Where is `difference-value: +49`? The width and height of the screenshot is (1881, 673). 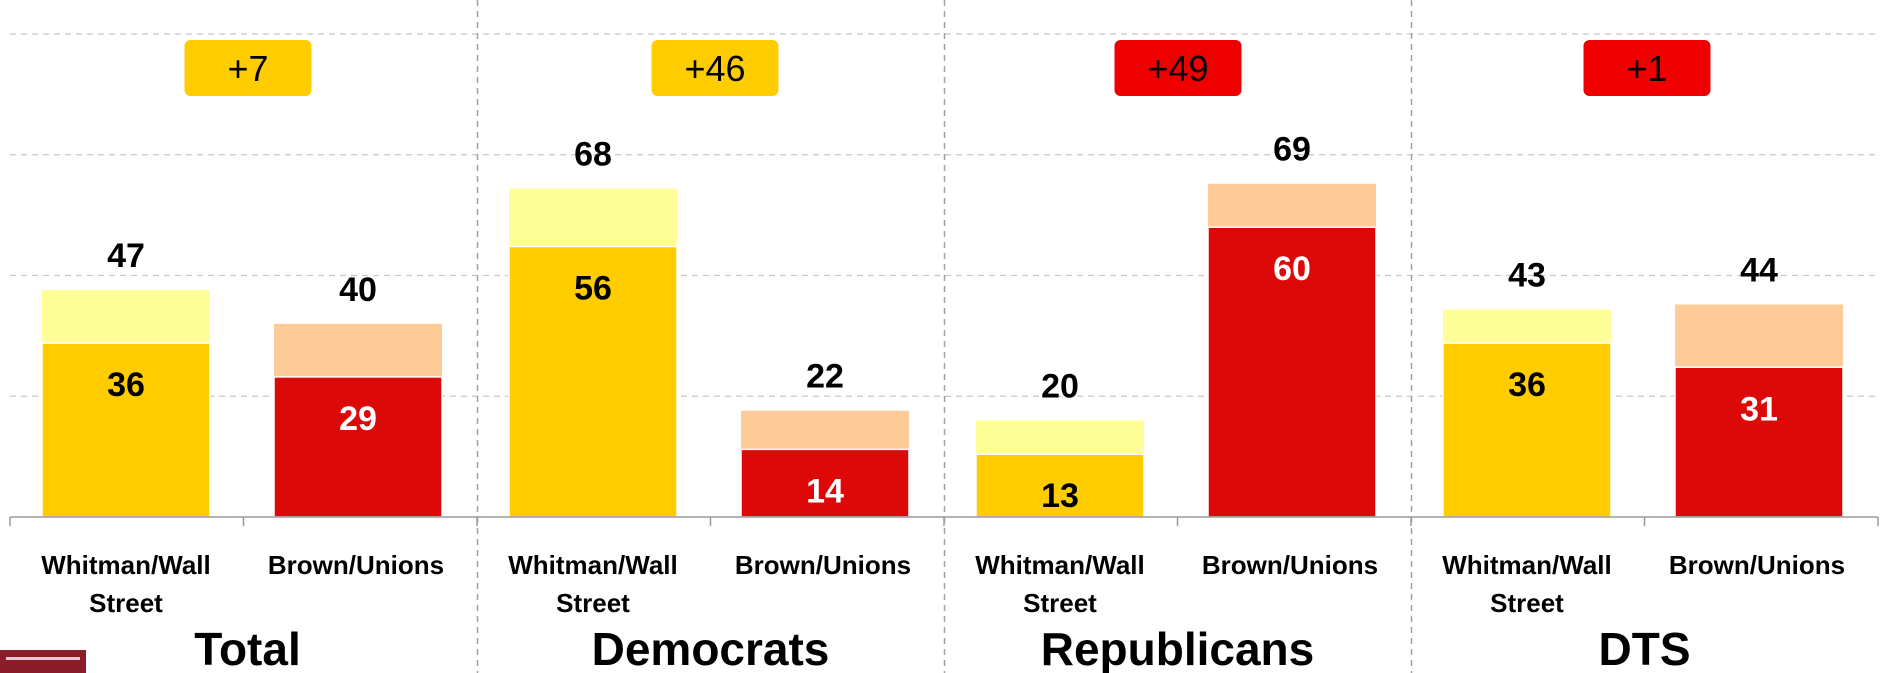 difference-value: +49 is located at coordinates (1177, 68).